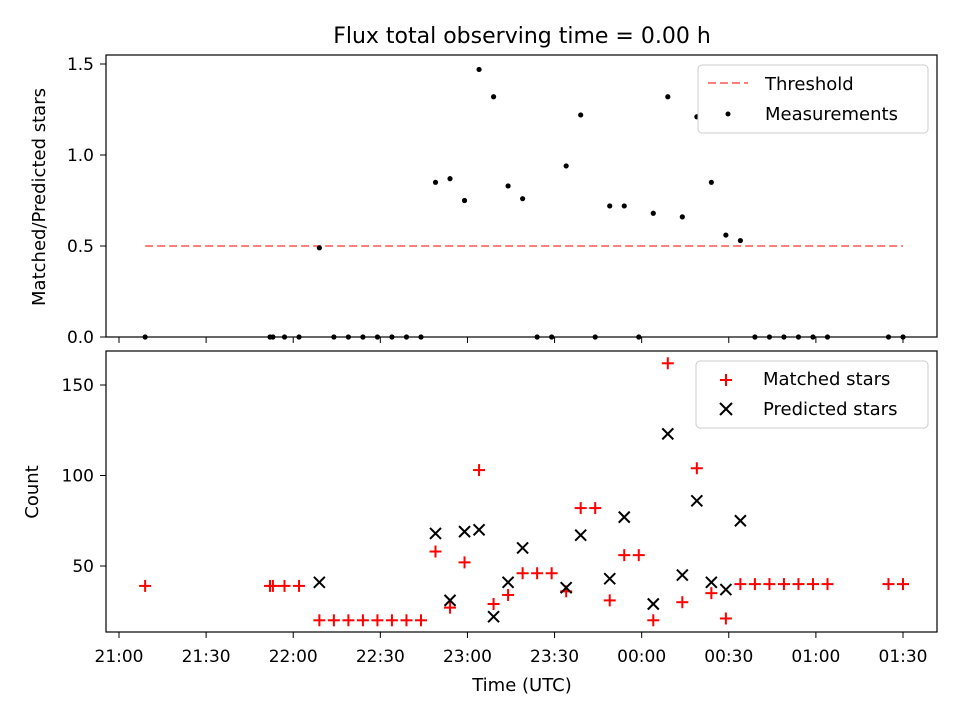 This screenshot has width=960, height=720. What do you see at coordinates (521, 685) in the screenshot?
I see `x-axis-label: Time (UTC)` at bounding box center [521, 685].